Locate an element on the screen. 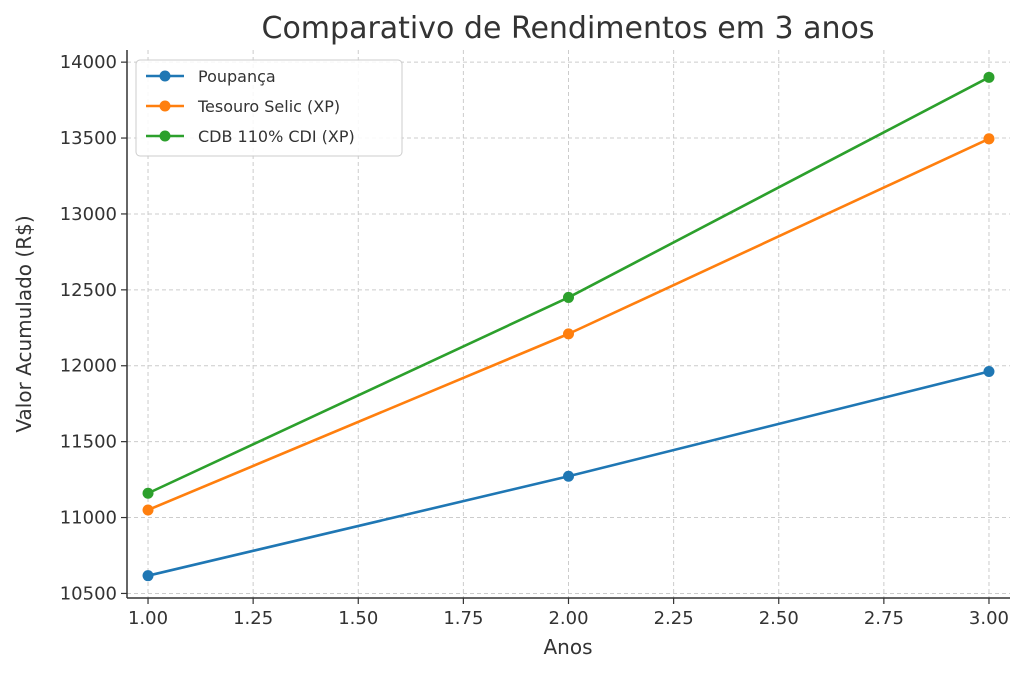 This screenshot has height=673, width=1024. y-tick-label: 12000 is located at coordinates (88, 366).